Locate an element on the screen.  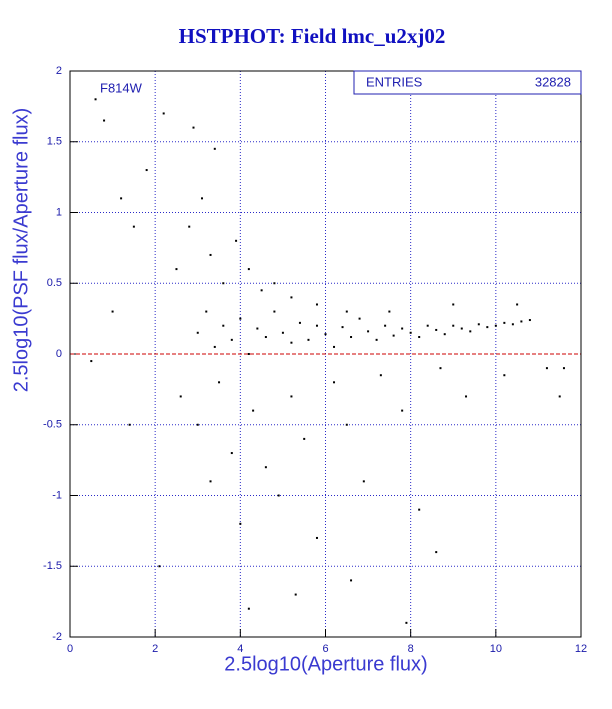
x-tick-label: 10 is located at coordinates (496, 649).